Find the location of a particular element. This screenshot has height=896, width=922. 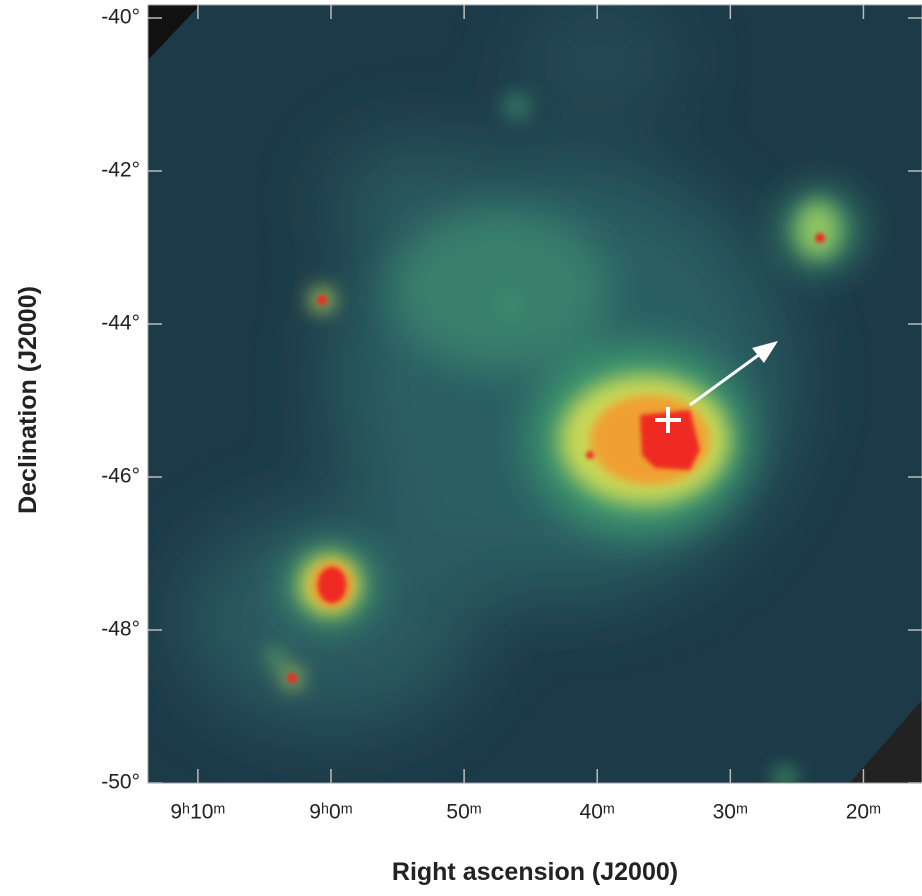

y-tick-label: -44° is located at coordinates (120, 323).